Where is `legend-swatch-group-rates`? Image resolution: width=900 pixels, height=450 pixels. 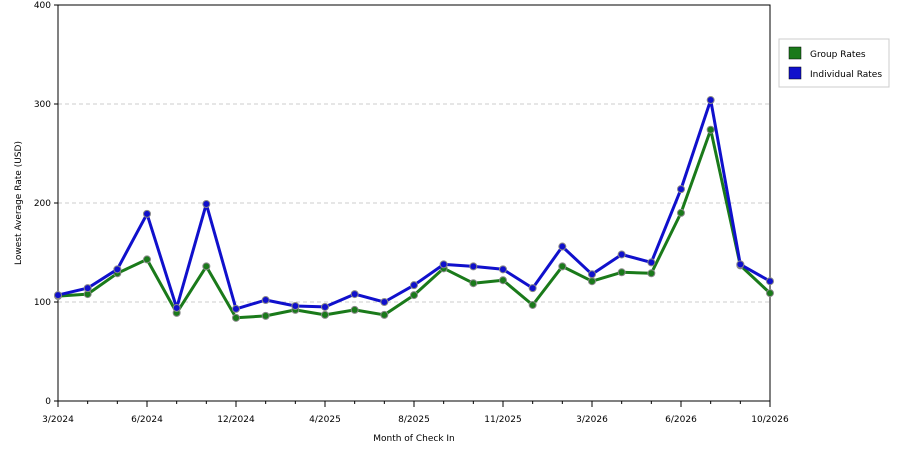
legend-swatch-group-rates is located at coordinates (795, 53).